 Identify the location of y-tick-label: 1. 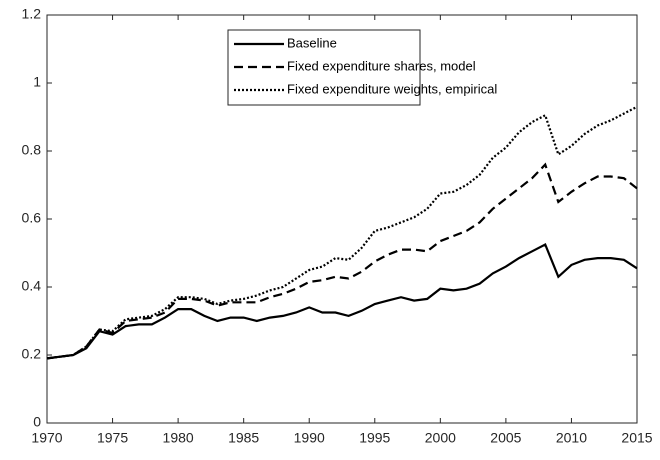
(37, 82).